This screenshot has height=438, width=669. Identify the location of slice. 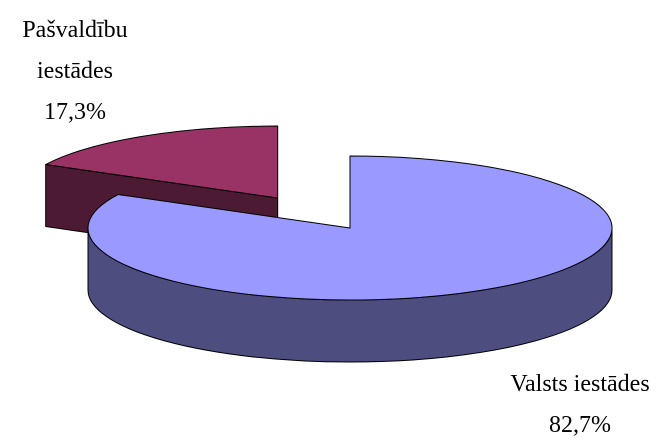
(162, 162).